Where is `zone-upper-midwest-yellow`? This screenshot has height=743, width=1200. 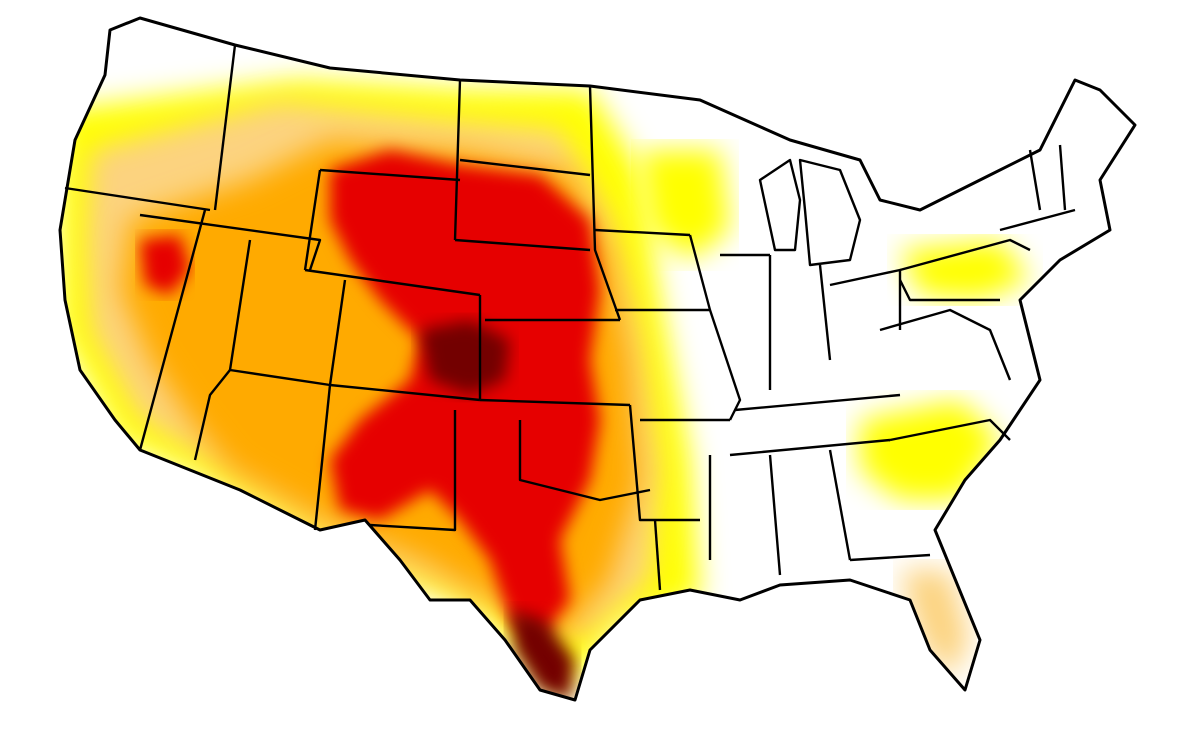
zone-upper-midwest-yellow is located at coordinates (685, 205).